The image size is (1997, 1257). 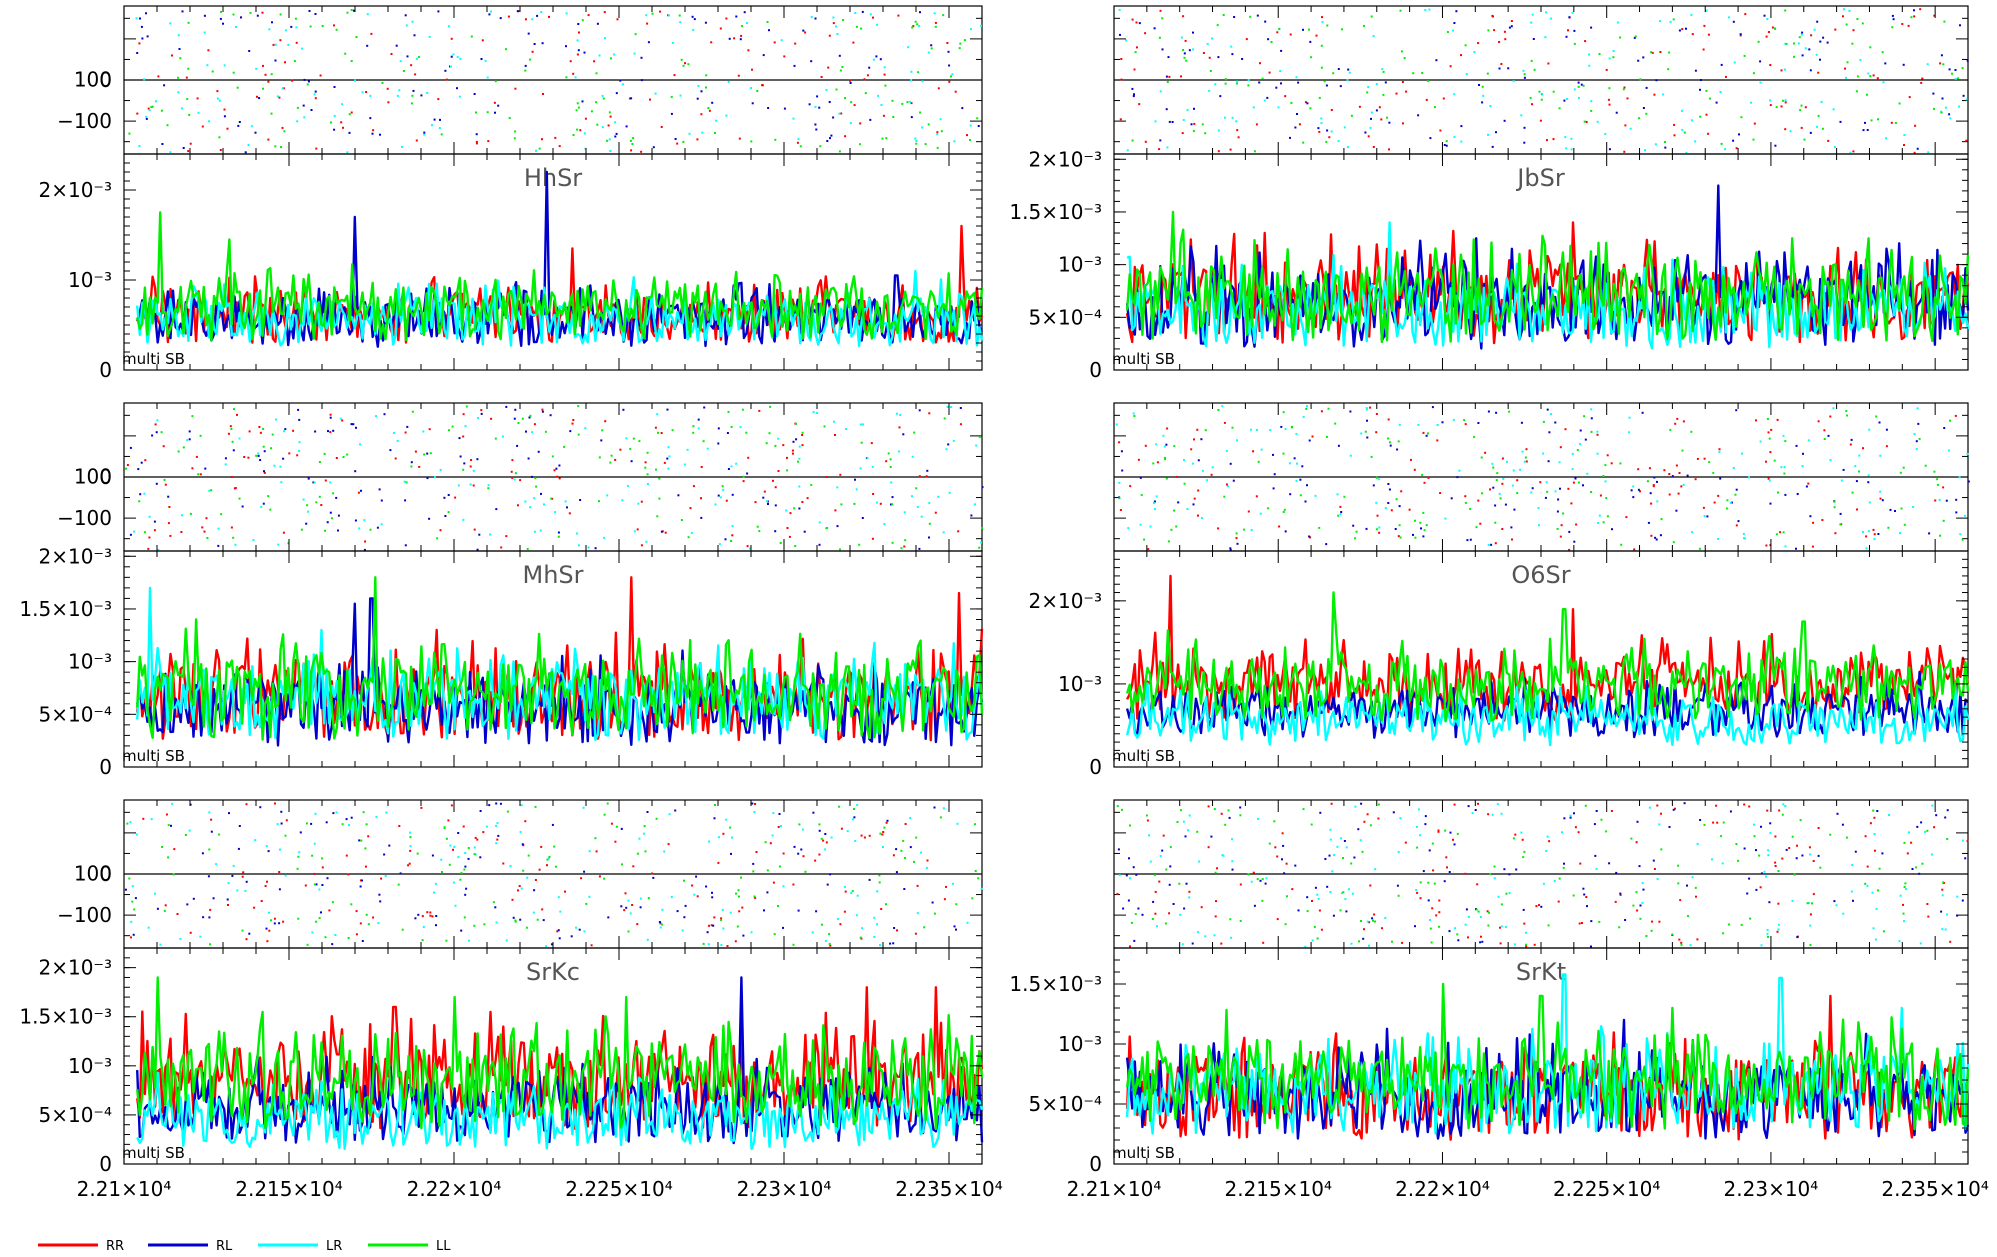 What do you see at coordinates (520, 874) in the screenshot?
I see `phase-panel: 1000−100` at bounding box center [520, 874].